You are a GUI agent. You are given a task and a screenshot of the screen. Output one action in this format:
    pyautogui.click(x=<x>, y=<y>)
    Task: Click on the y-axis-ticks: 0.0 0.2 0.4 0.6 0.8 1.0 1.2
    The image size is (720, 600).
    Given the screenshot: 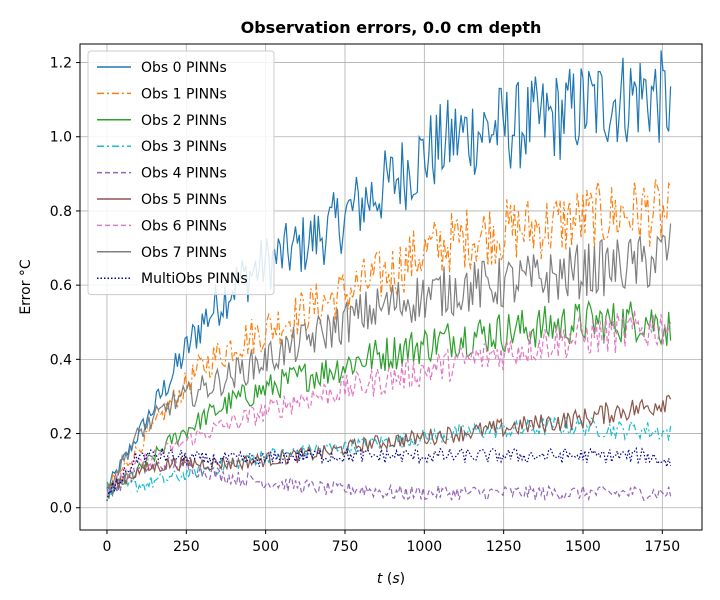 What is the action you would take?
    pyautogui.click(x=65, y=286)
    